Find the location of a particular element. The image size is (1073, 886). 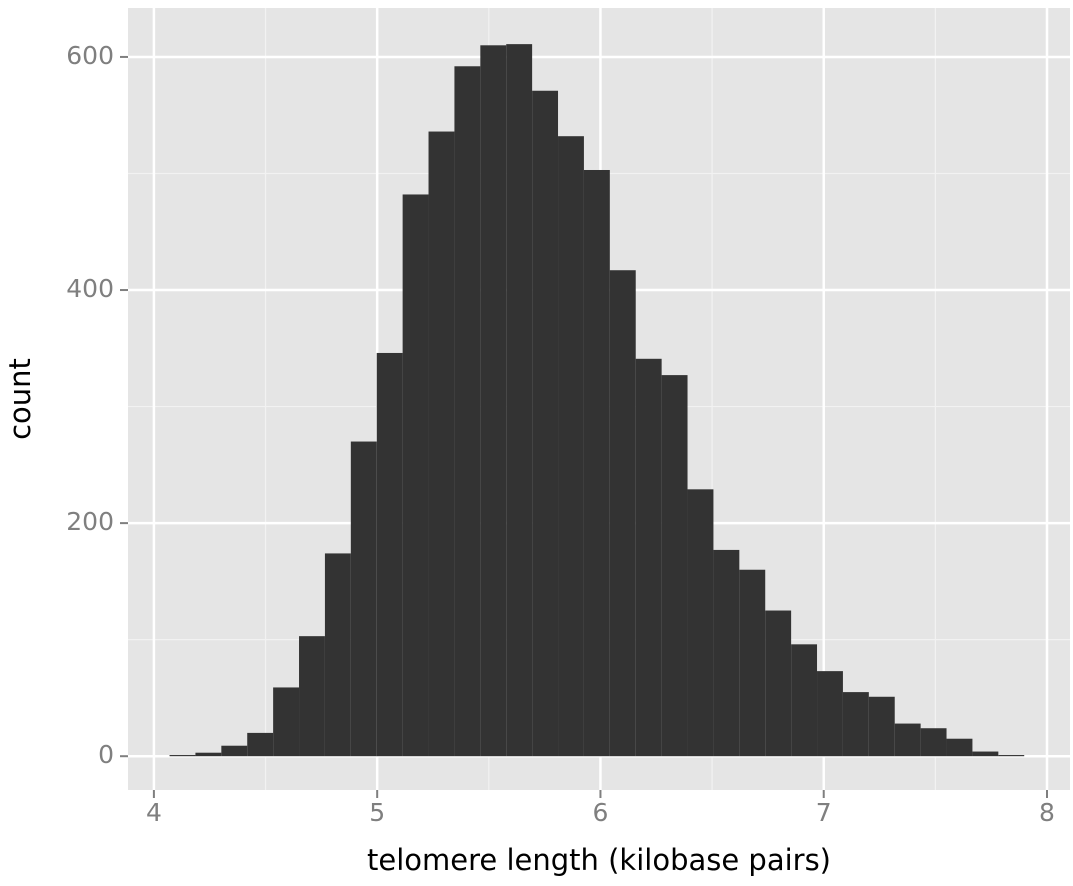

x-tick-label: 5 is located at coordinates (377, 812).